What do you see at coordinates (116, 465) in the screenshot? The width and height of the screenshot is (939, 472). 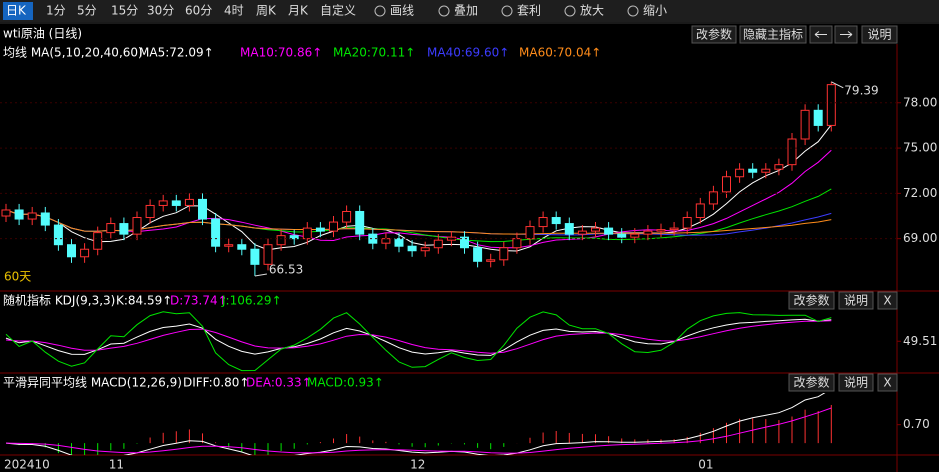 I see `x-tick-label: 11` at bounding box center [116, 465].